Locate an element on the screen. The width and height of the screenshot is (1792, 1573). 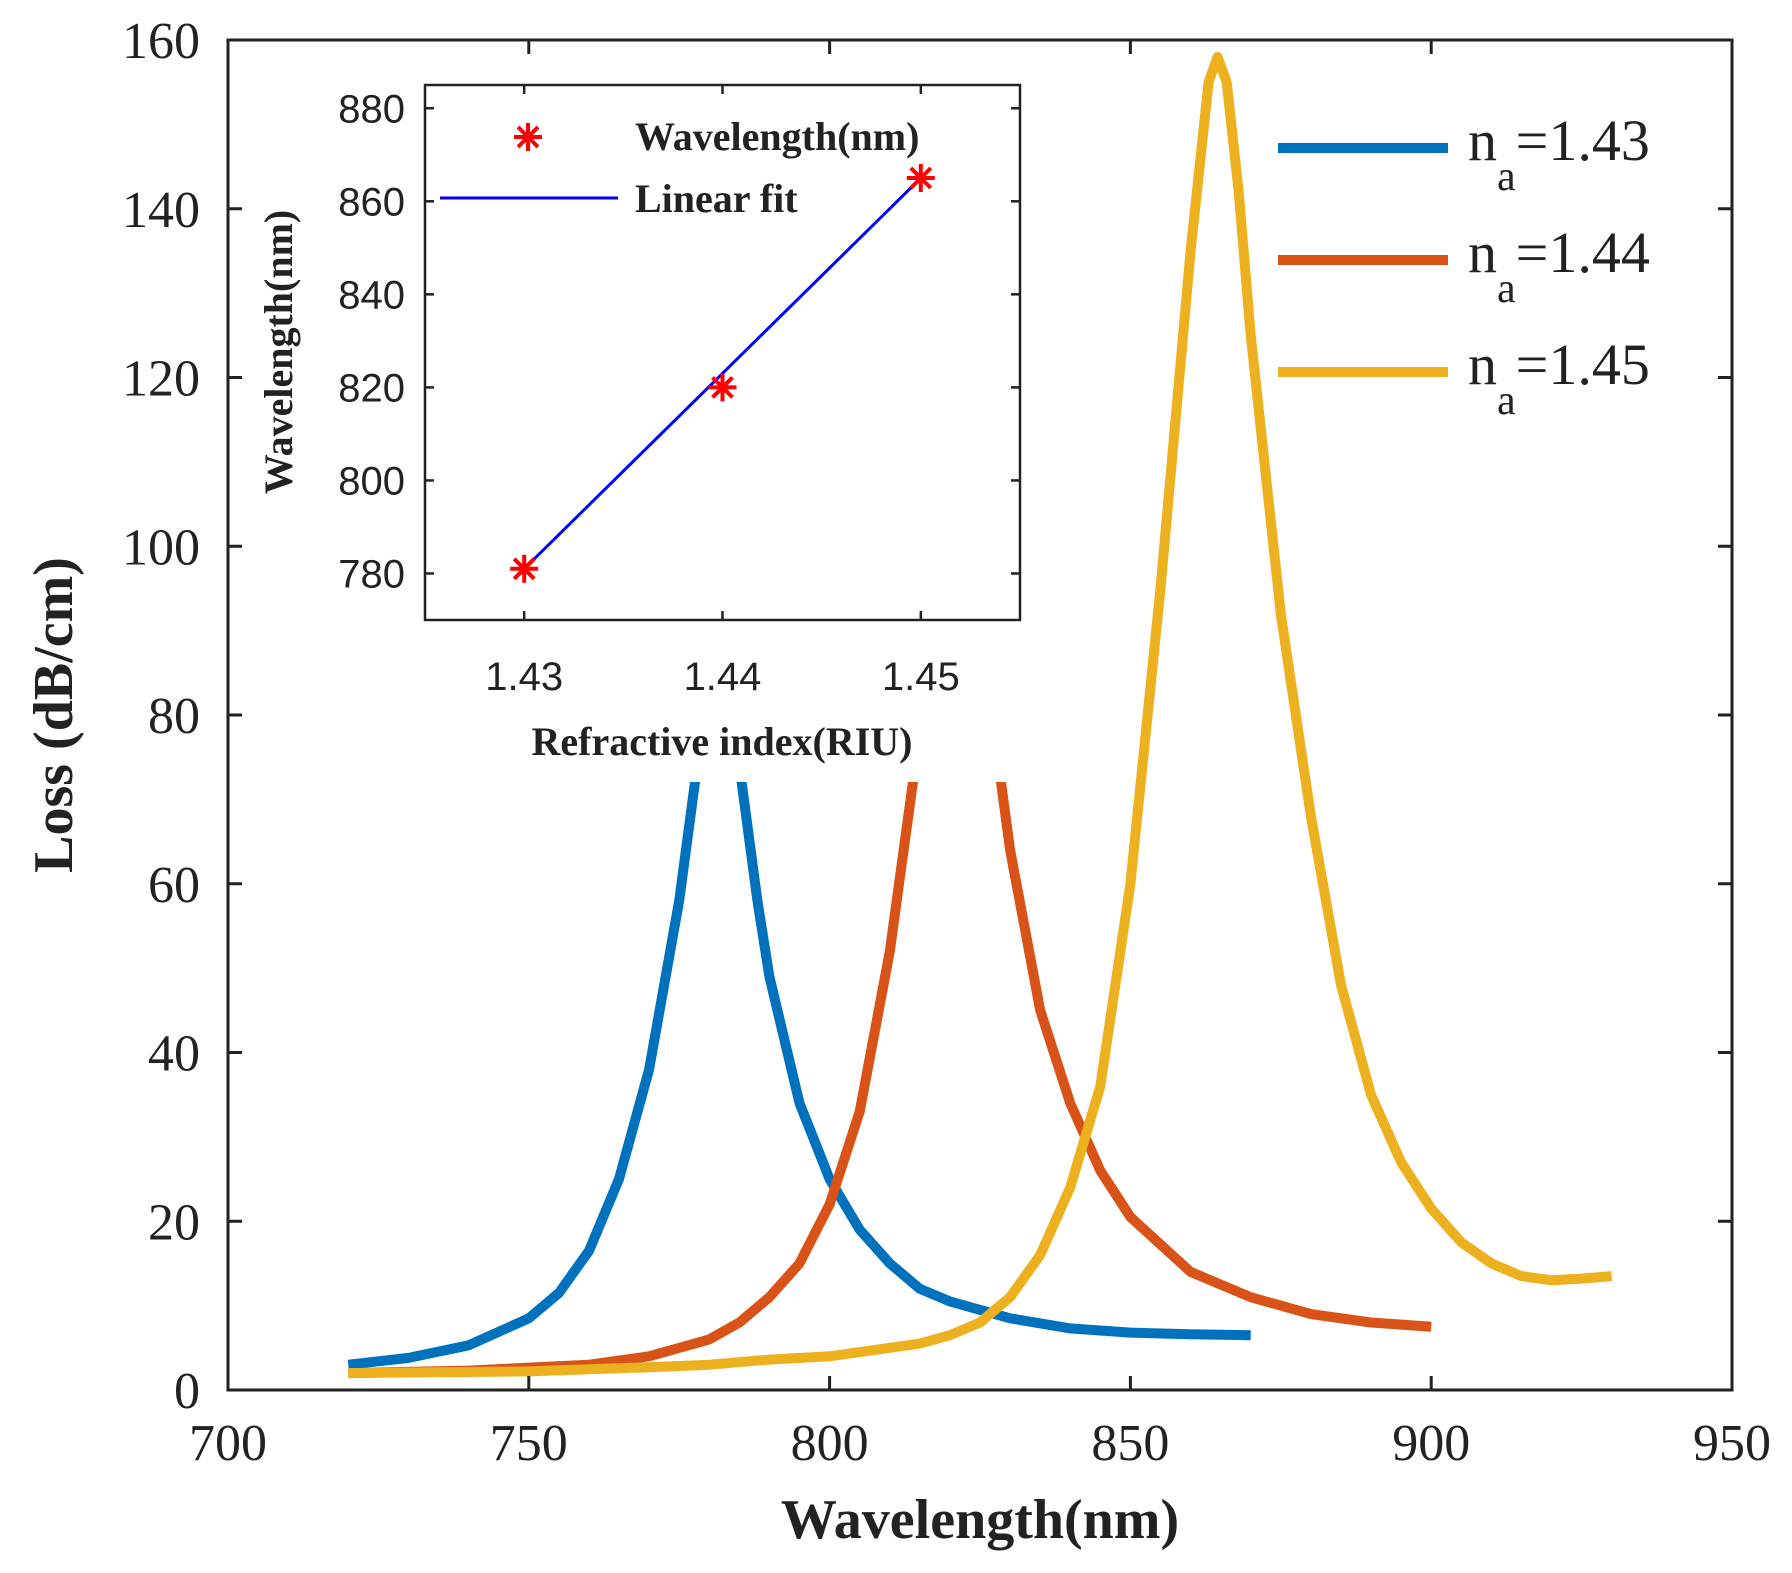
inset-y-tick-label: 860 is located at coordinates (371, 202).